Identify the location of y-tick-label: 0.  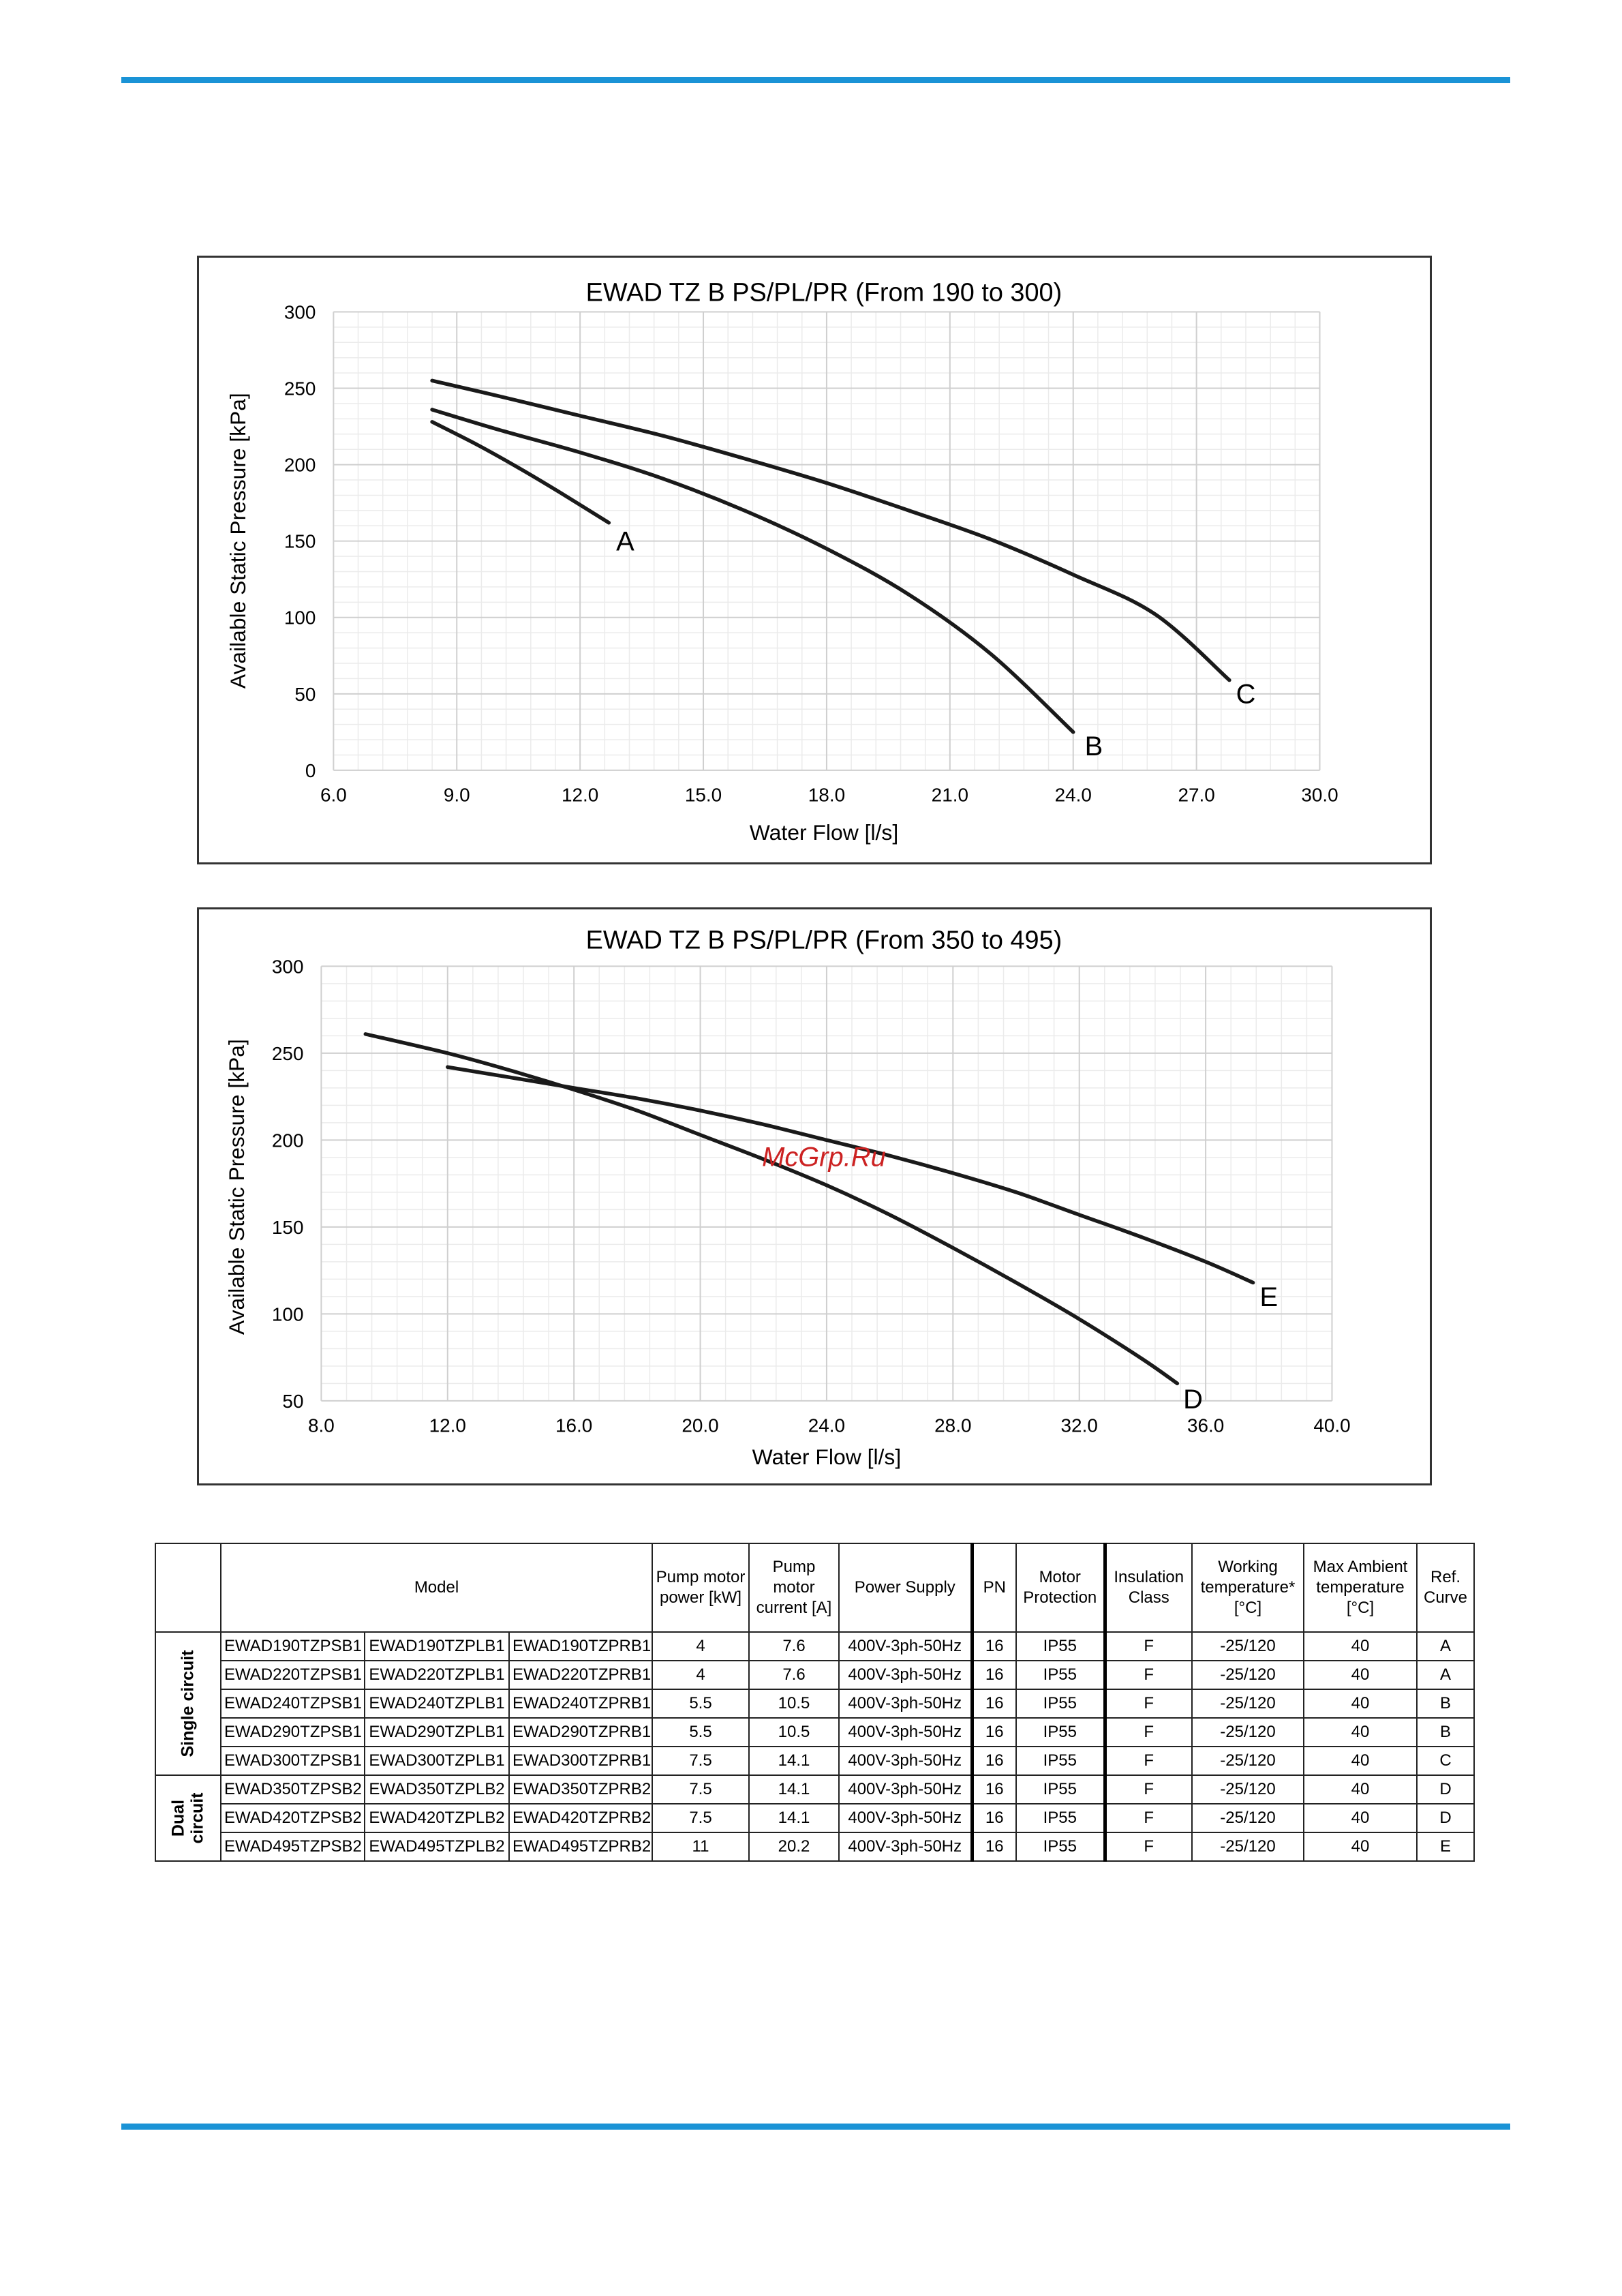
(310, 770).